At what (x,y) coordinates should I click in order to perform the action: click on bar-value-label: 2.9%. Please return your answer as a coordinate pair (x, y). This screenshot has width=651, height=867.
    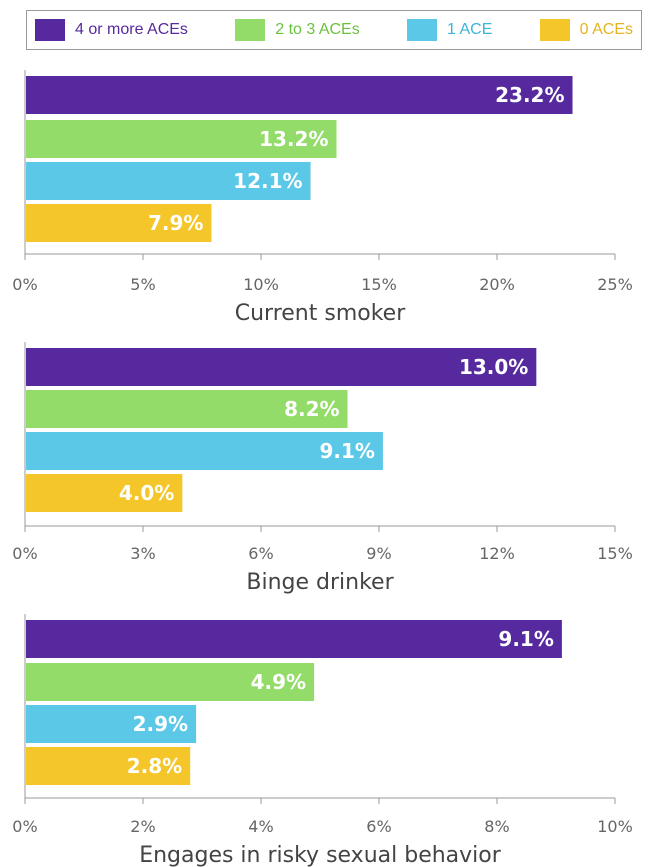
    Looking at the image, I should click on (160, 724).